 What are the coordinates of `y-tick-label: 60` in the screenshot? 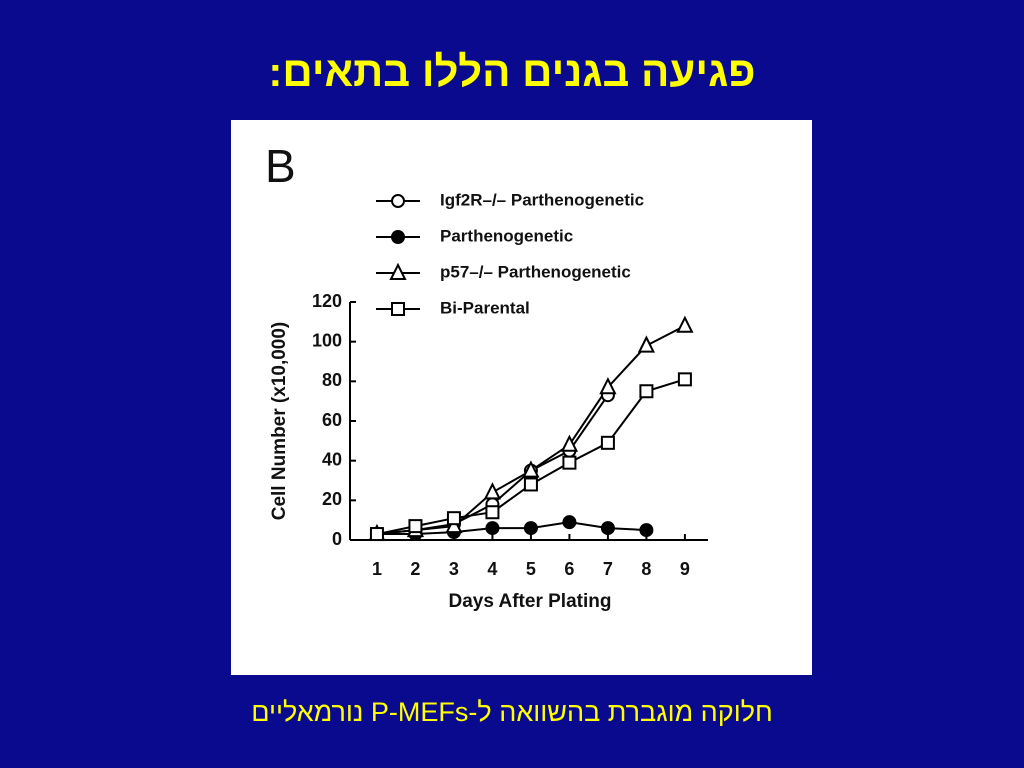 It's located at (332, 420).